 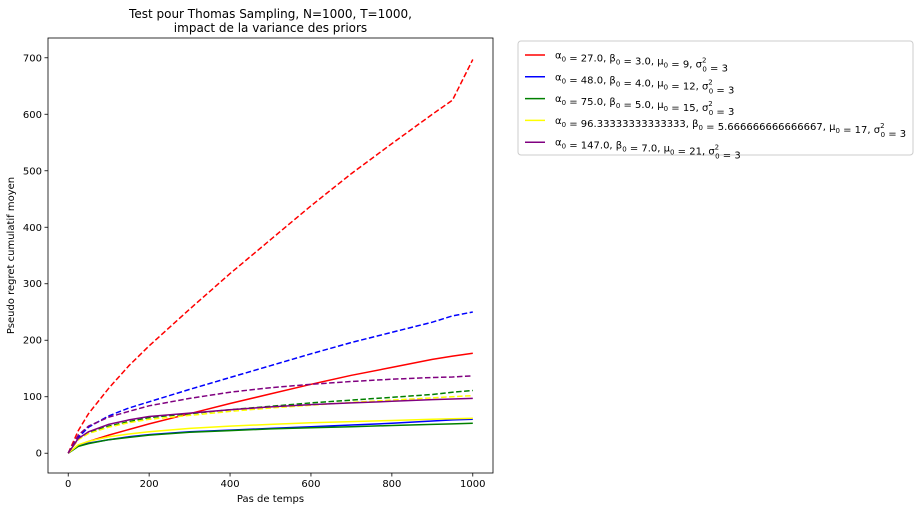 What do you see at coordinates (149, 484) in the screenshot?
I see `x-tick-label: 200` at bounding box center [149, 484].